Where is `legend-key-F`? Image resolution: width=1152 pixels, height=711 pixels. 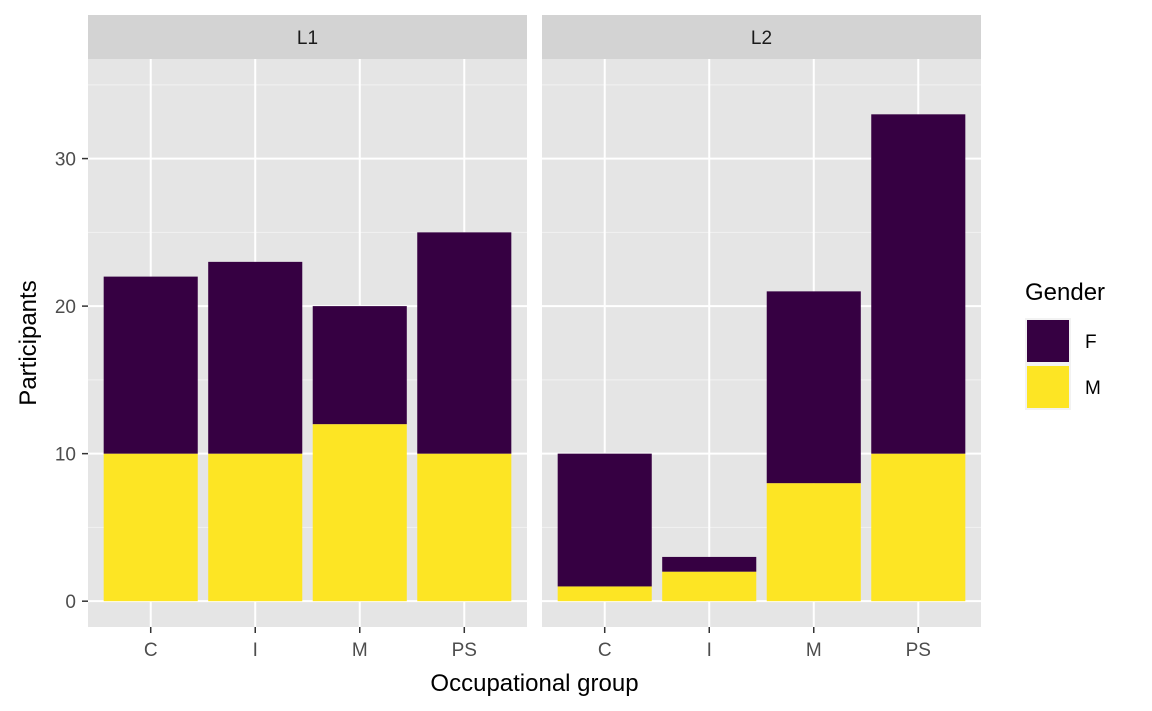 legend-key-F is located at coordinates (1048, 341).